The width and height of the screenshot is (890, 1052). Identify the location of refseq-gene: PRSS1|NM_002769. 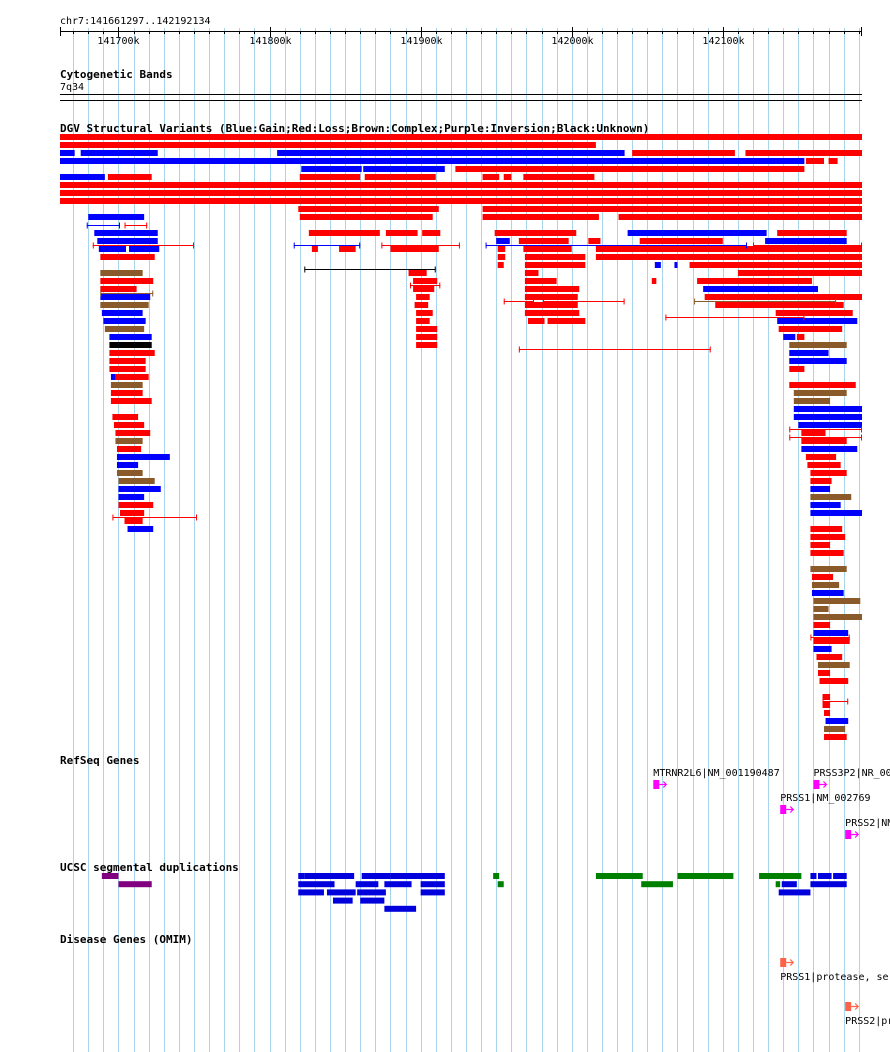
(825, 803).